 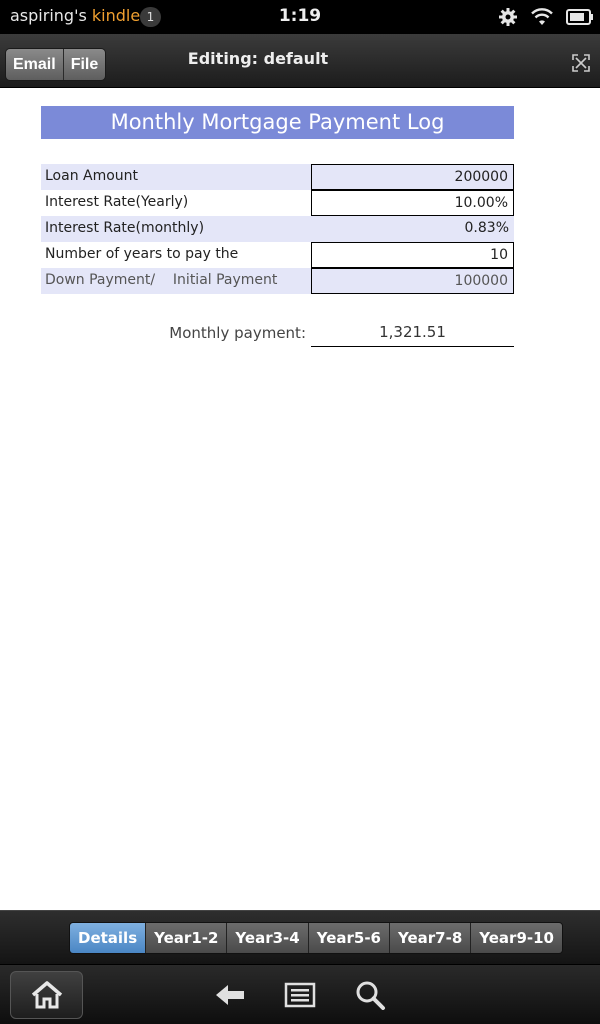 I want to click on app-toolbar: Email File Editing: default, so click(x=300, y=61).